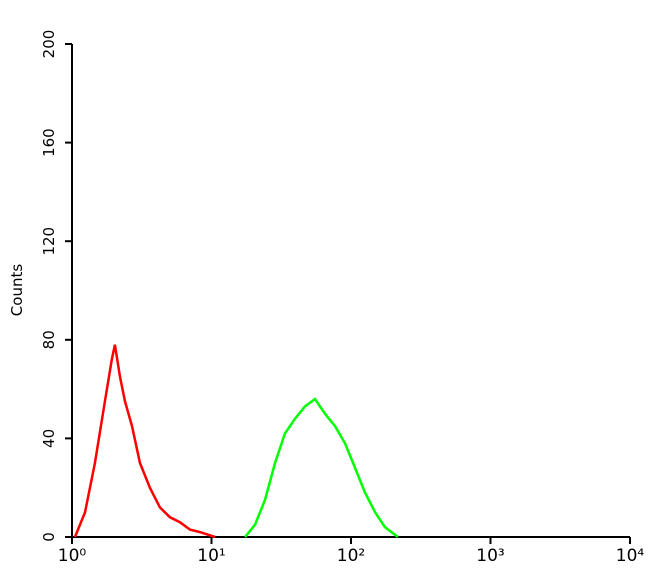  I want to click on y-axis-label: Counts, so click(17, 290).